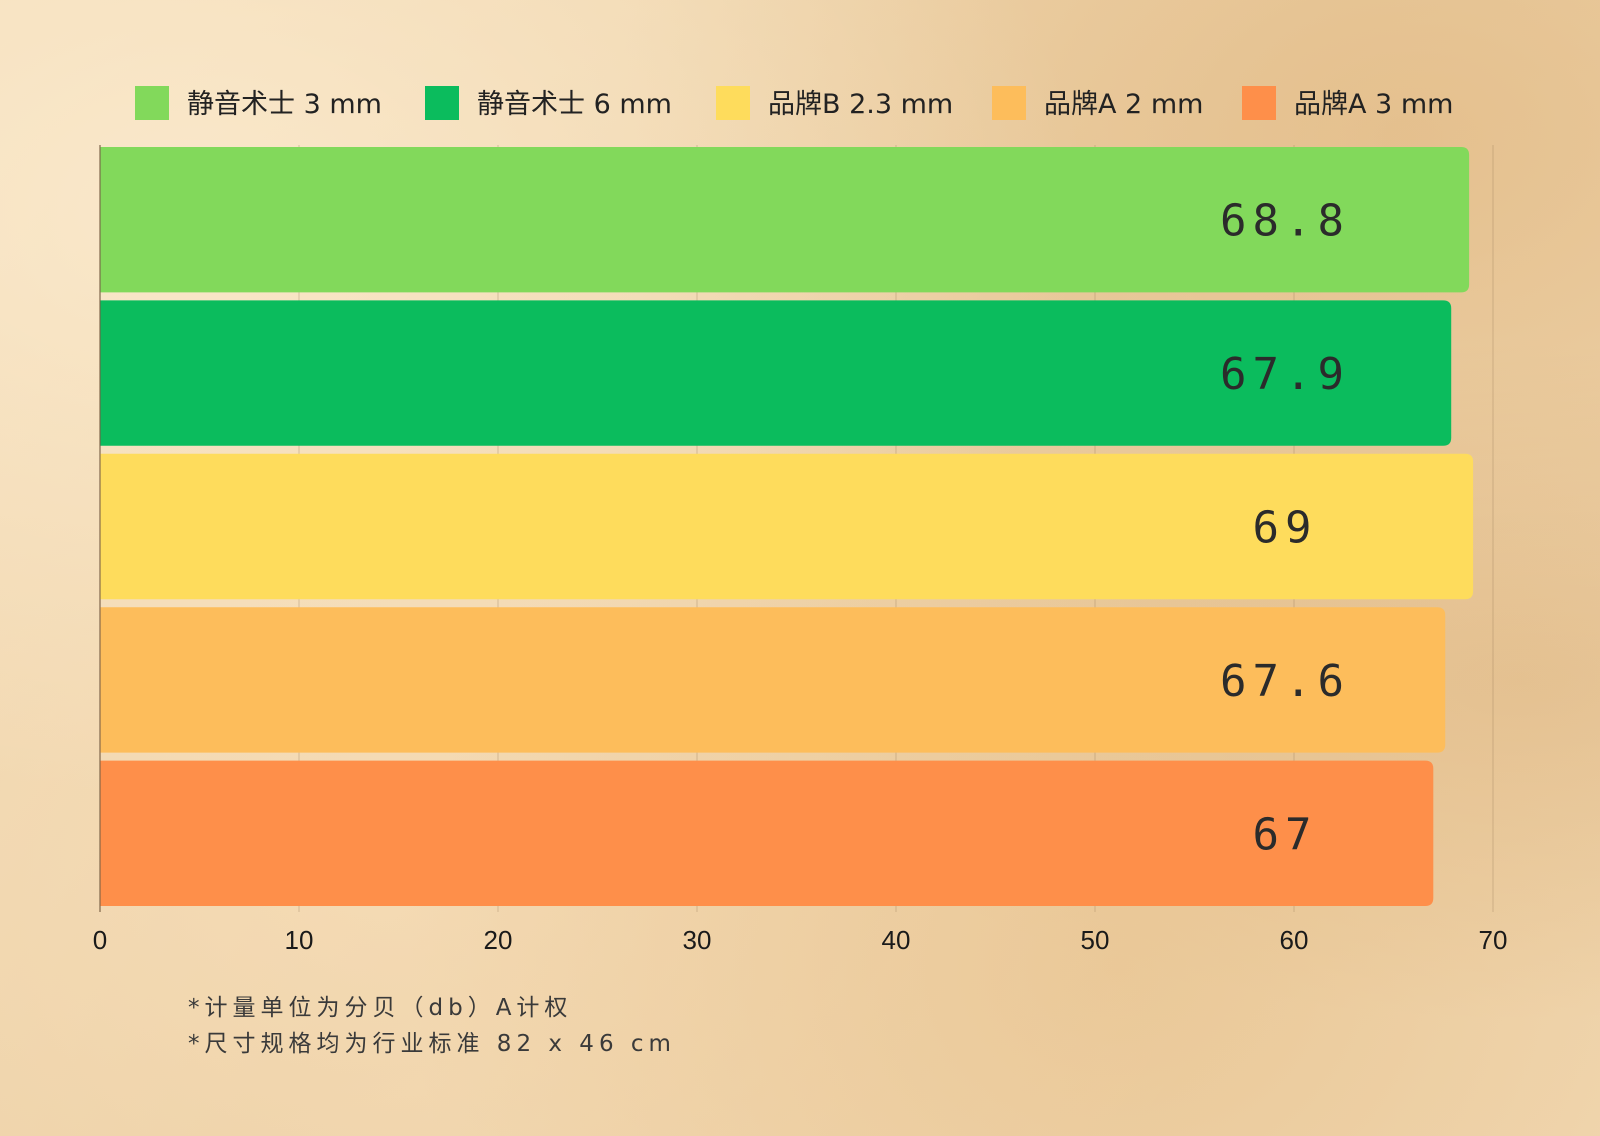  Describe the element at coordinates (896, 940) in the screenshot. I see `x-tick-label: 40` at that location.